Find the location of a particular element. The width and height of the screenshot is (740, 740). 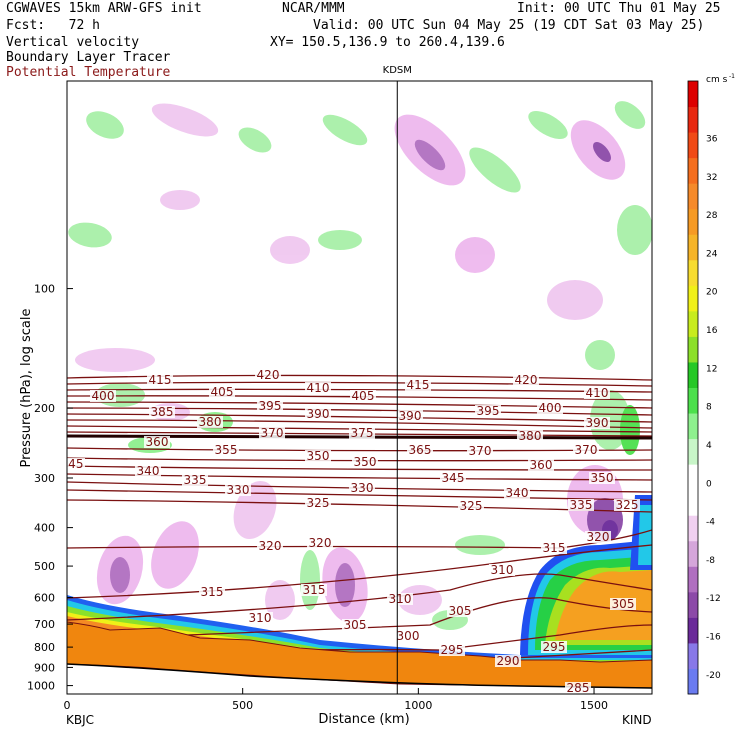

colorbar-label: 4 is located at coordinates (709, 446).